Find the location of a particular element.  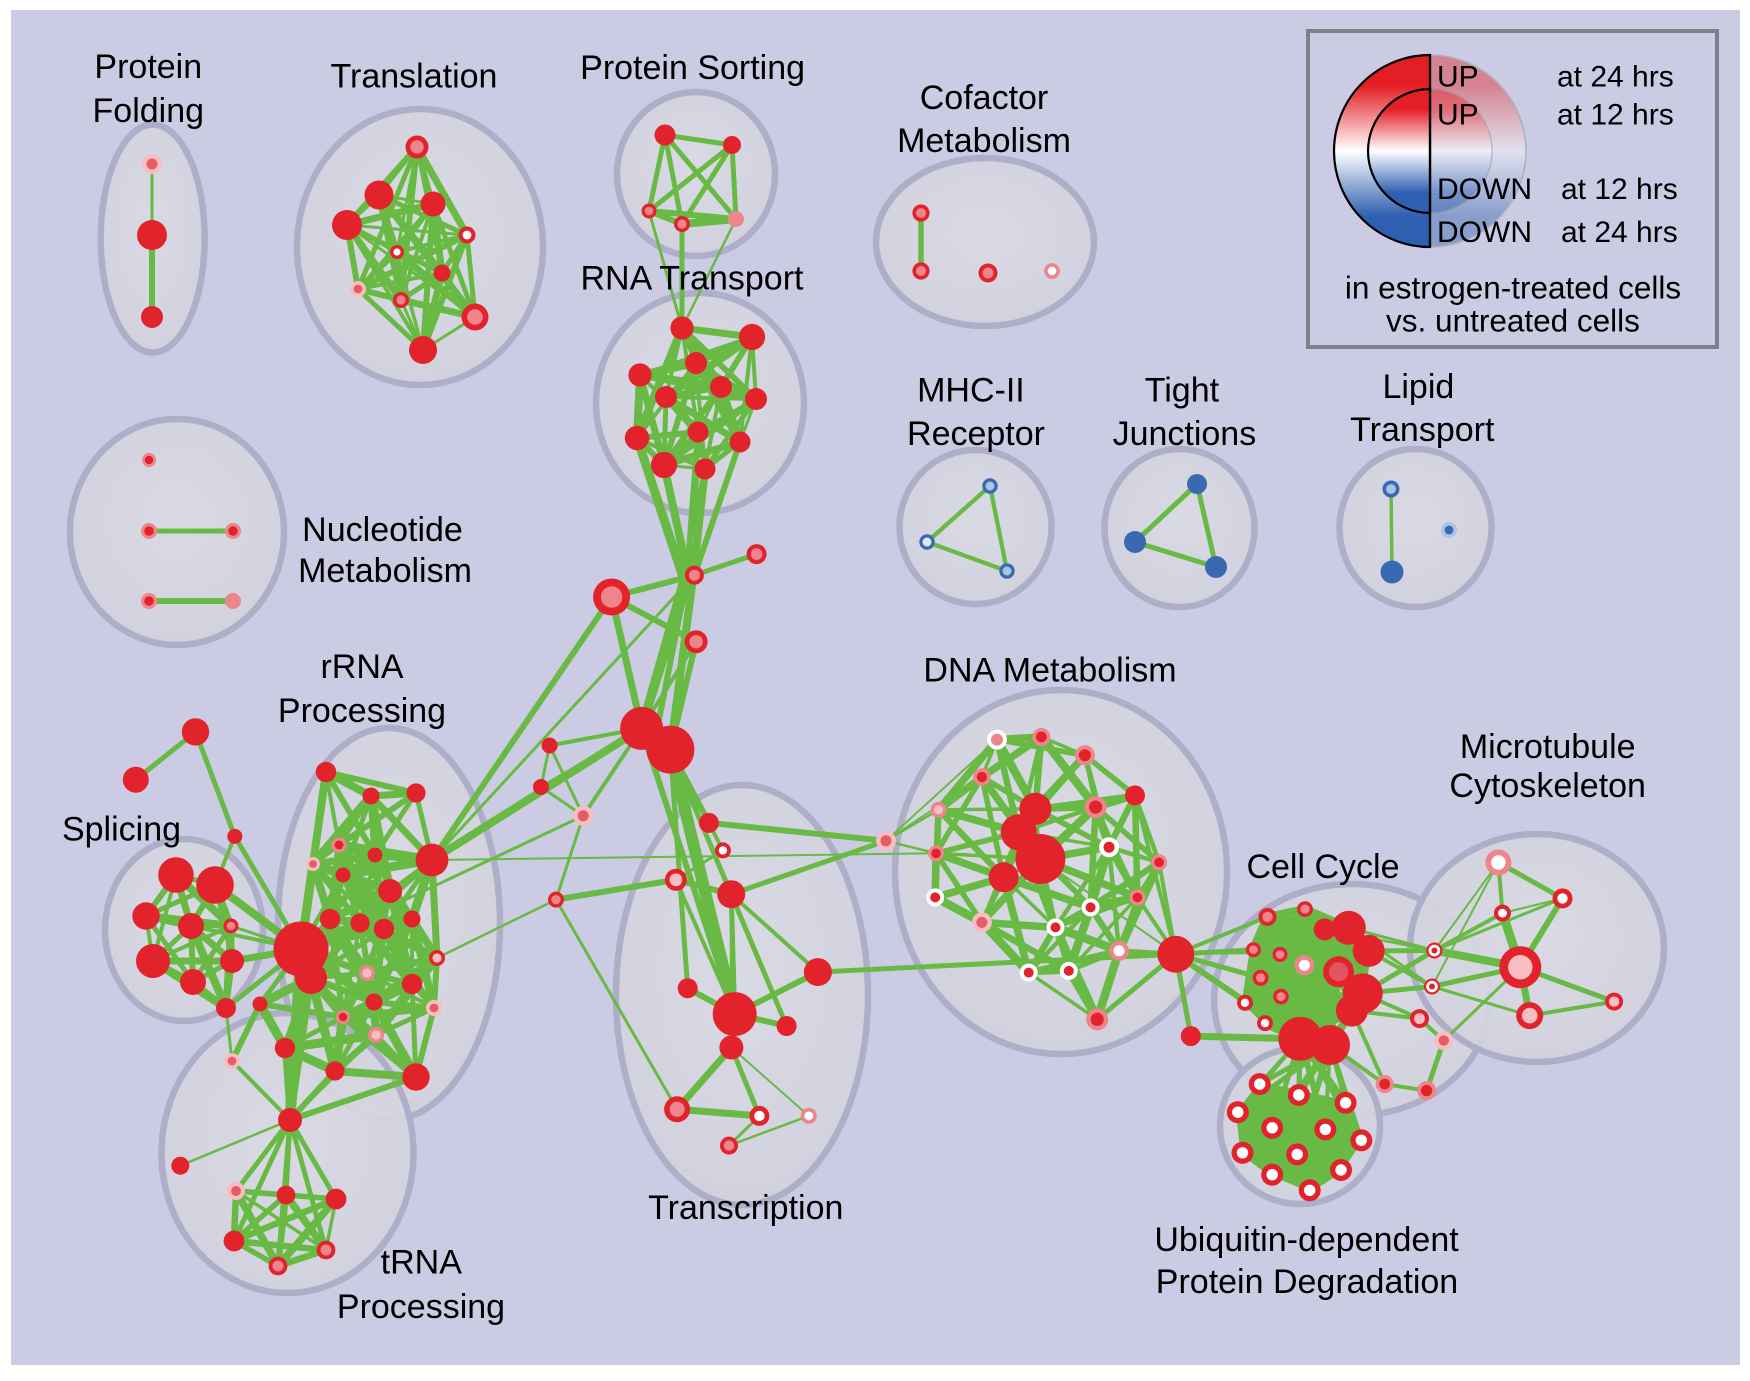

svg-text: Ubiquitin-dependent is located at coordinates (1306, 1240).